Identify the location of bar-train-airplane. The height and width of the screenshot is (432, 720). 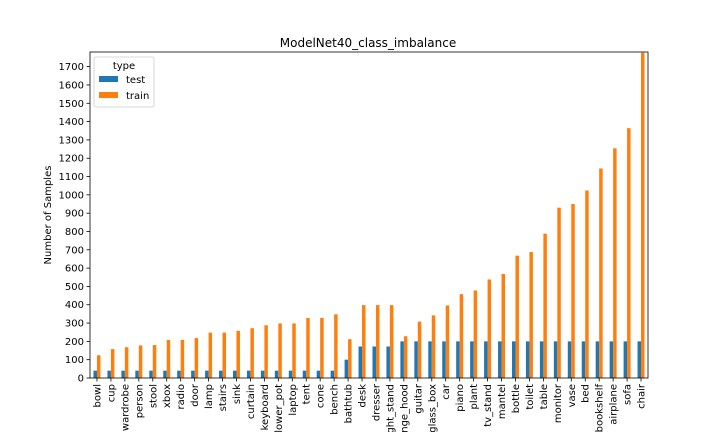
(615, 263).